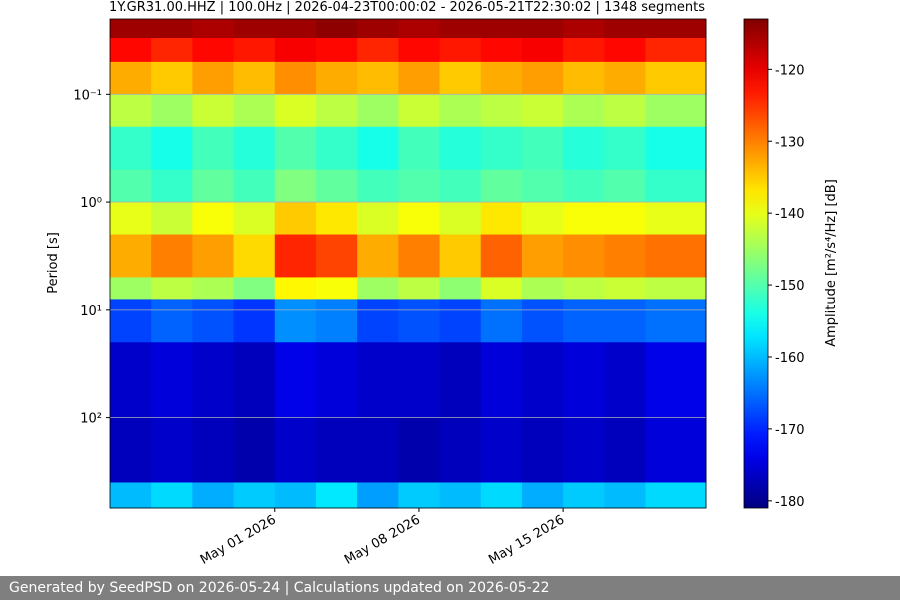 This screenshot has width=900, height=600. Describe the element at coordinates (790, 286) in the screenshot. I see `colorbar-tick-label: -150` at that location.